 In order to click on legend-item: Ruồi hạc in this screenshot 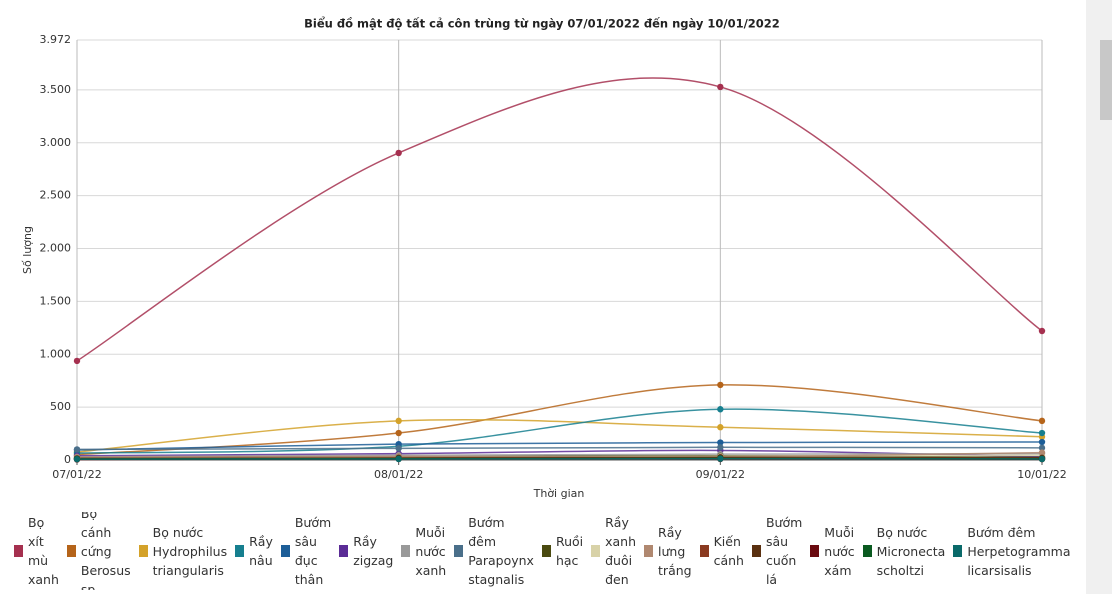, I will do `click(562, 551)`.